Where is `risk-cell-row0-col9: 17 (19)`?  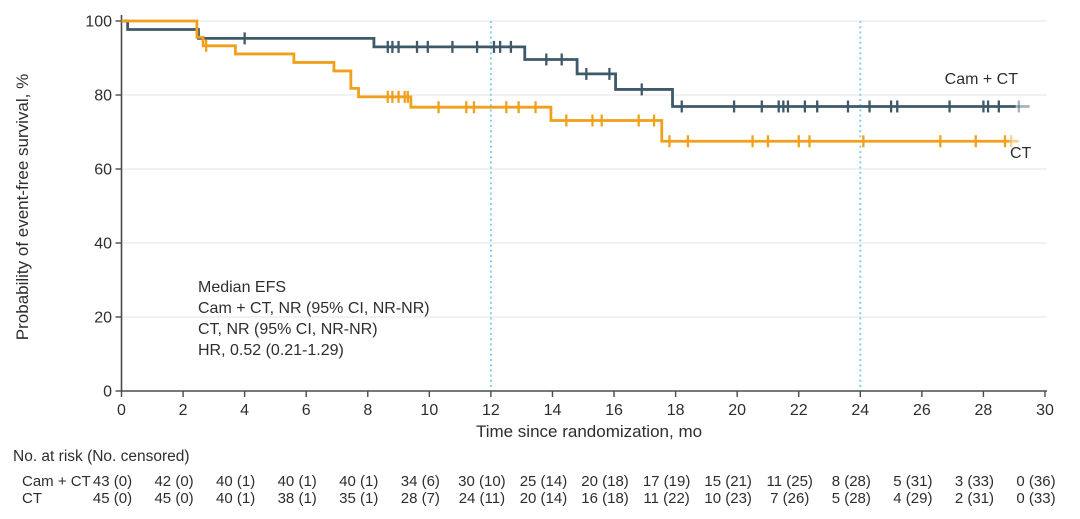 risk-cell-row0-col9: 17 (19) is located at coordinates (667, 481).